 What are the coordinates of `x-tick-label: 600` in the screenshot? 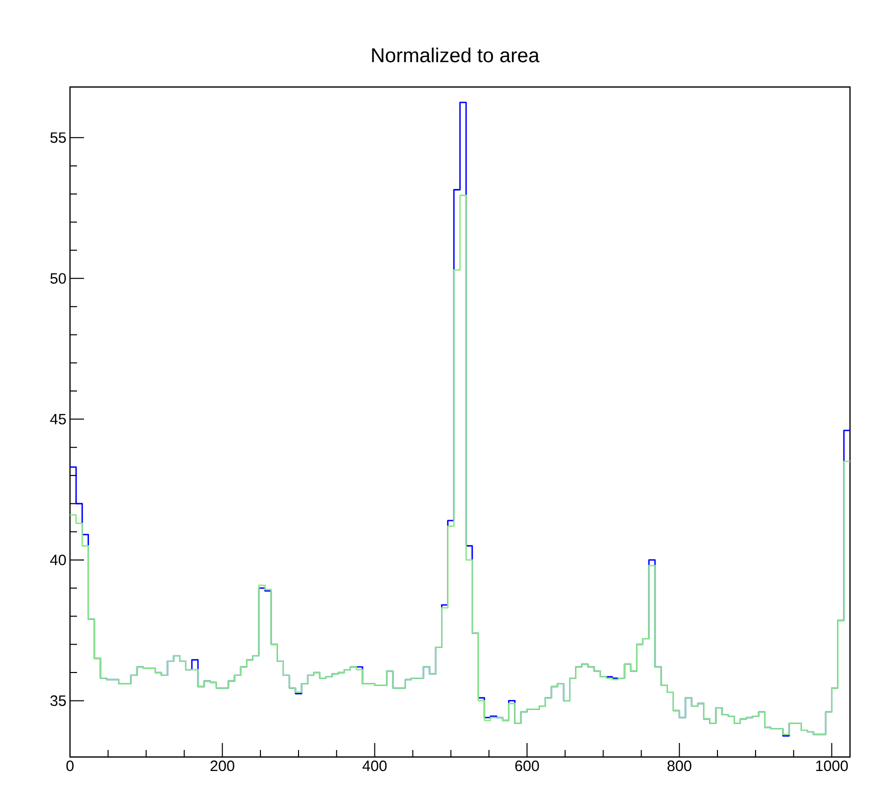 It's located at (527, 766).